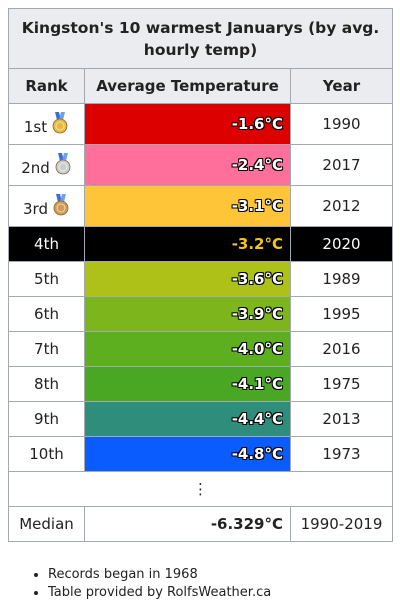 This screenshot has height=616, width=400. Describe the element at coordinates (341, 454) in the screenshot. I see `year-cell: 1973` at that location.